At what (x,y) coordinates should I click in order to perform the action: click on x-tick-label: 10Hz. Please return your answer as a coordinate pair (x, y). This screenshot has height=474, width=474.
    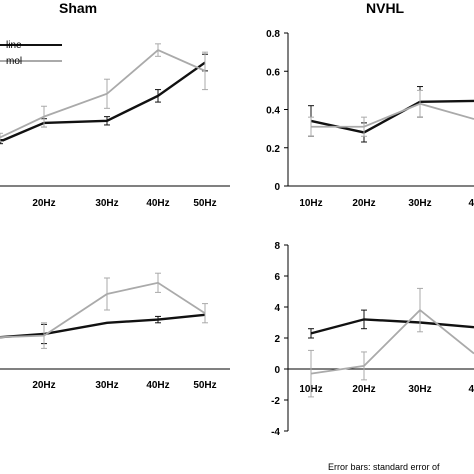
    Looking at the image, I should click on (310, 203).